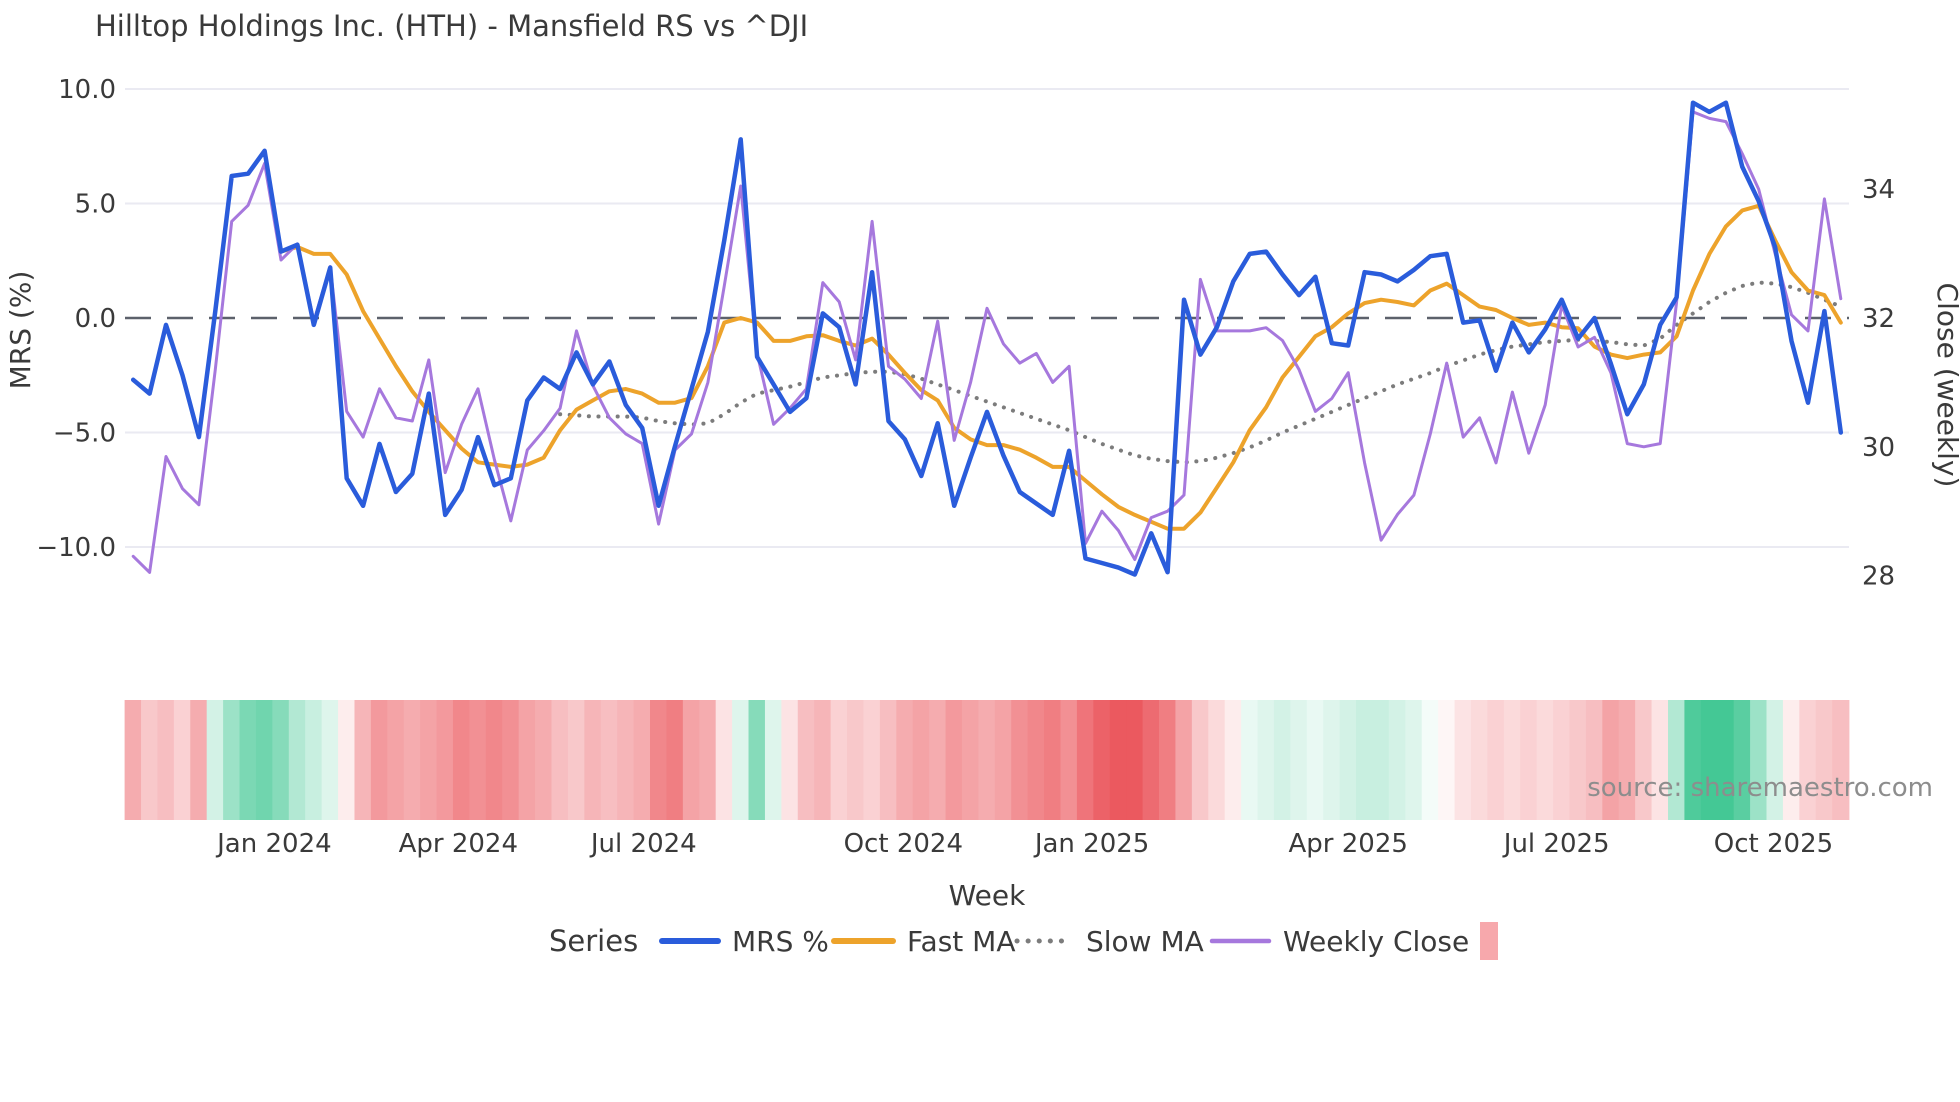 The height and width of the screenshot is (1102, 1960). Describe the element at coordinates (1489, 941) in the screenshot. I see `heat-strip-swatch-icon` at that location.